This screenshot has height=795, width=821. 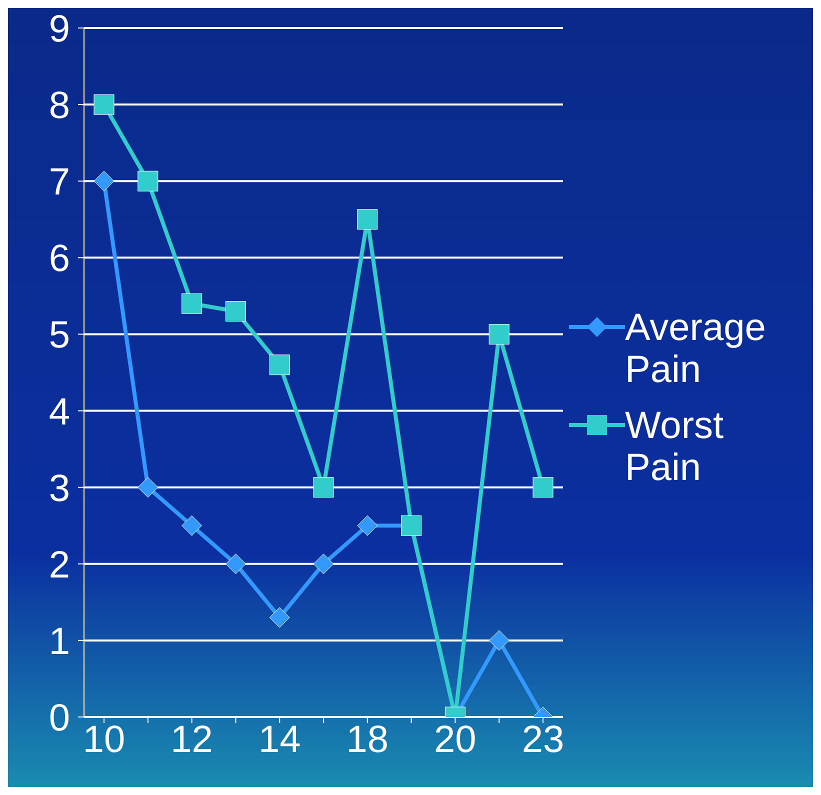 I want to click on x-tick-label: 20, so click(x=455, y=739).